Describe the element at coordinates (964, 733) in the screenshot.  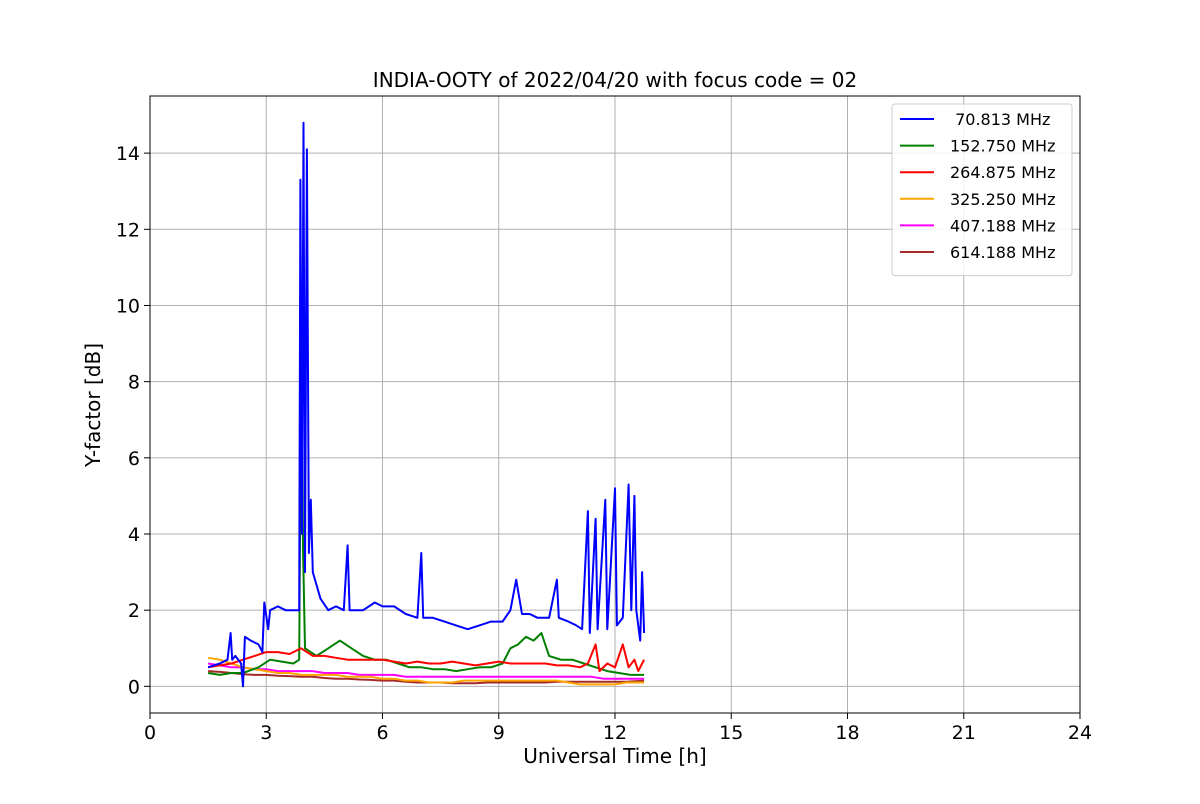
I see `x-tick-label: 21` at that location.